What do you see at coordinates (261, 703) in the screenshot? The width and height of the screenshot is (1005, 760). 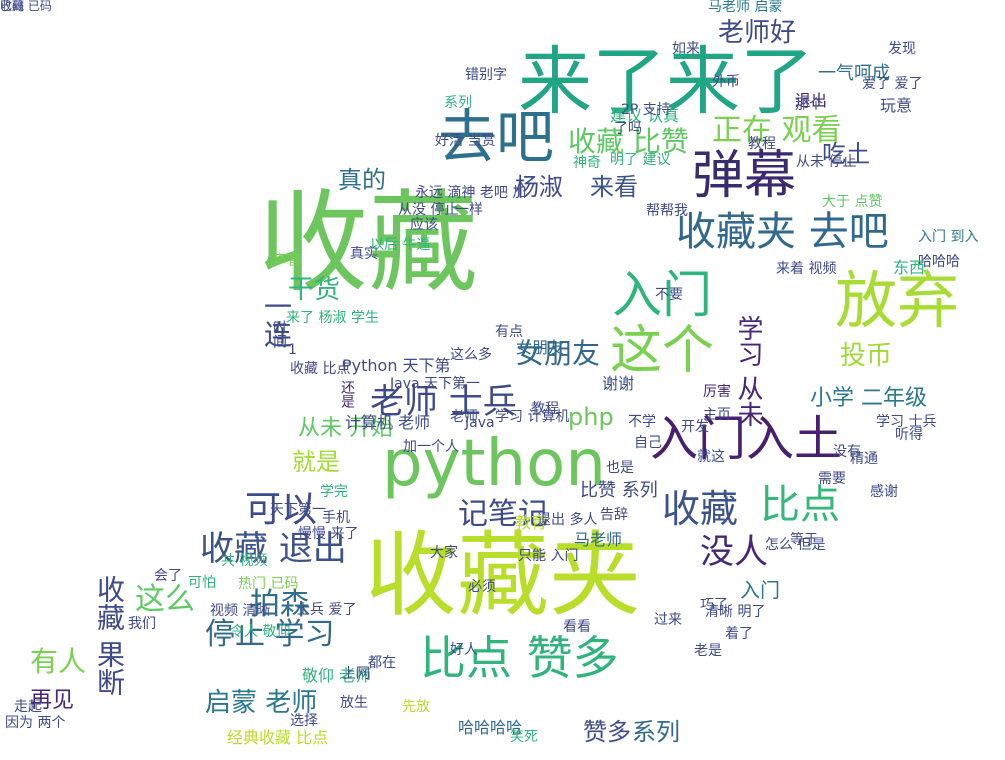 I see `cloud-word: 启蒙 老师` at bounding box center [261, 703].